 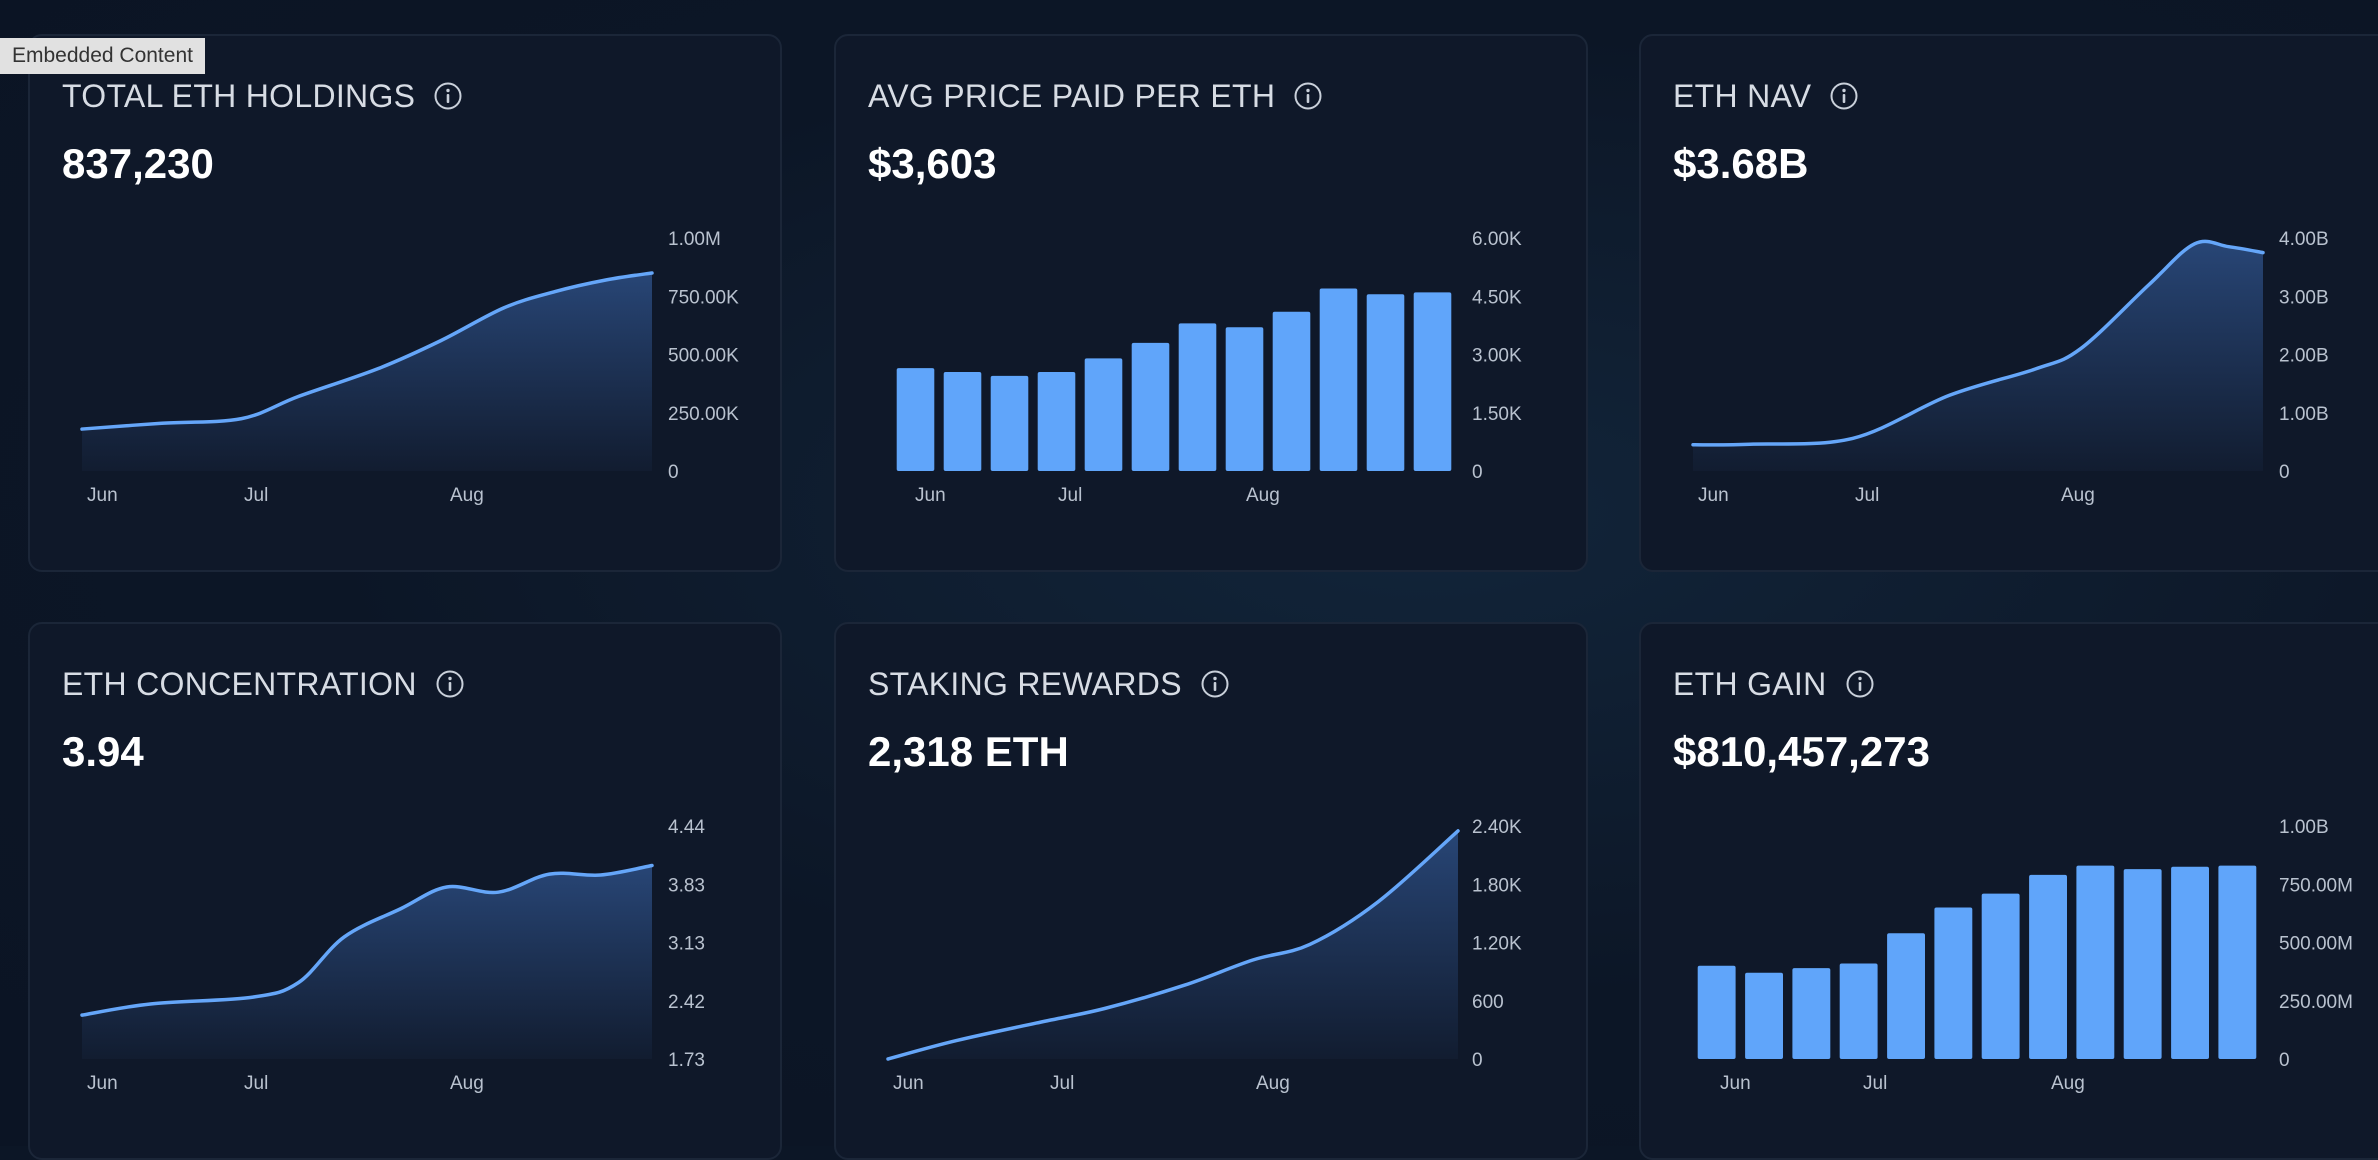 I want to click on y-tick-label: 1.20K, so click(x=1497, y=944).